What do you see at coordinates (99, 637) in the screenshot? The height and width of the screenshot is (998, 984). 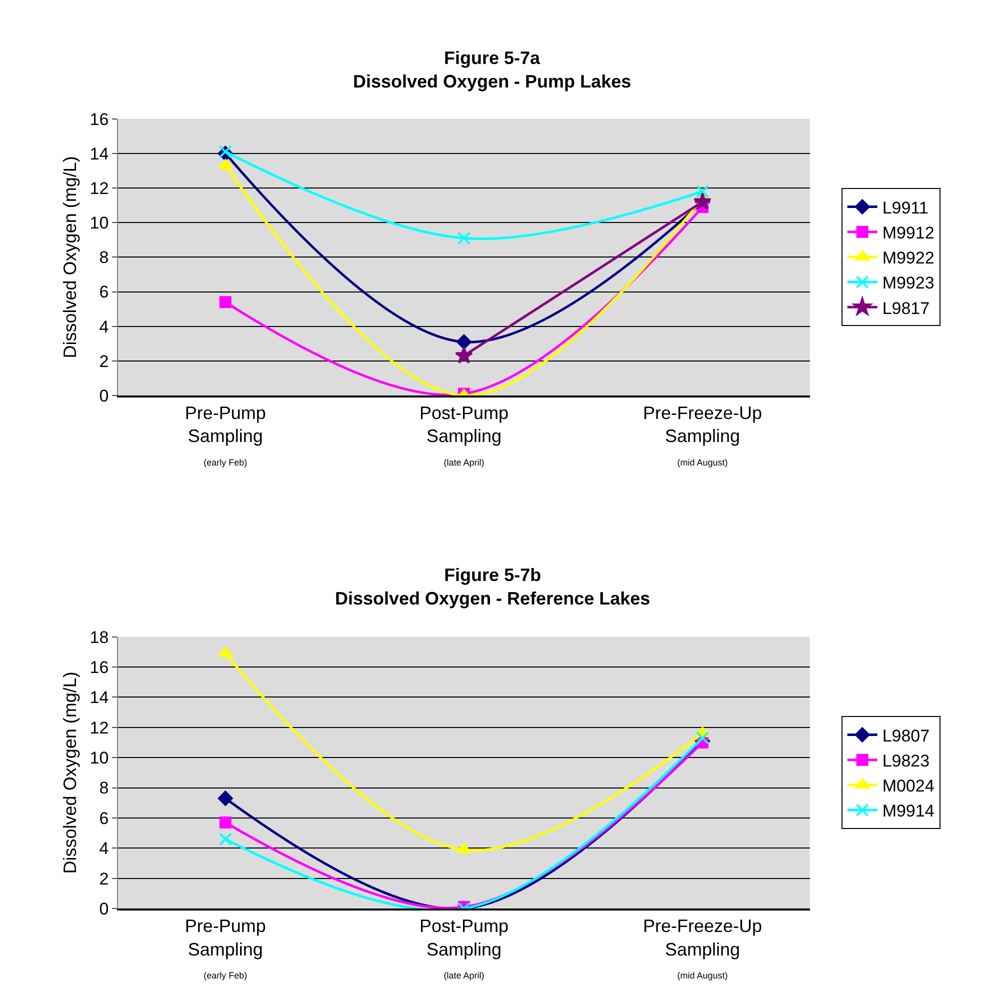 I see `y-tick-label: 18` at bounding box center [99, 637].